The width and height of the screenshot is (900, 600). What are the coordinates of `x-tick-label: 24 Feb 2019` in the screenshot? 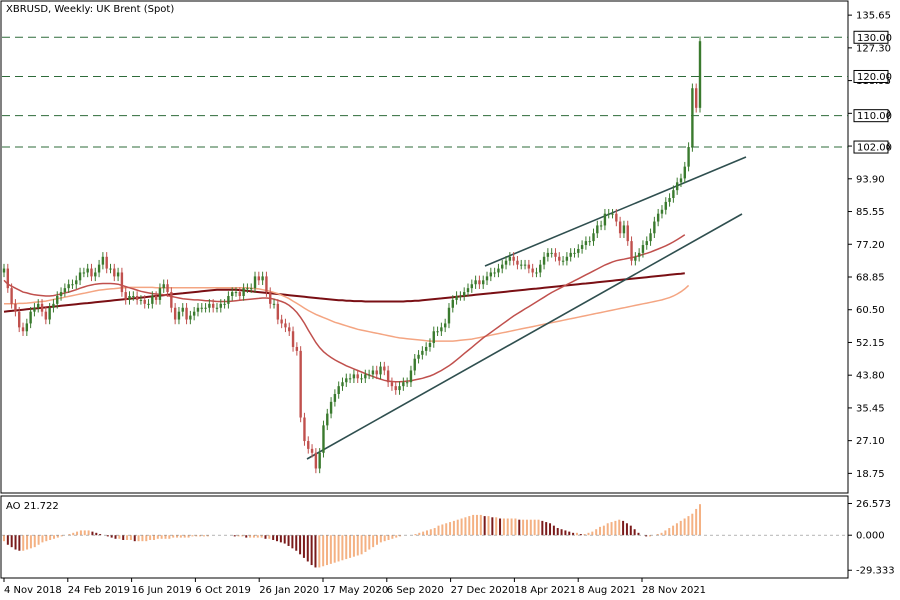 It's located at (99, 590).